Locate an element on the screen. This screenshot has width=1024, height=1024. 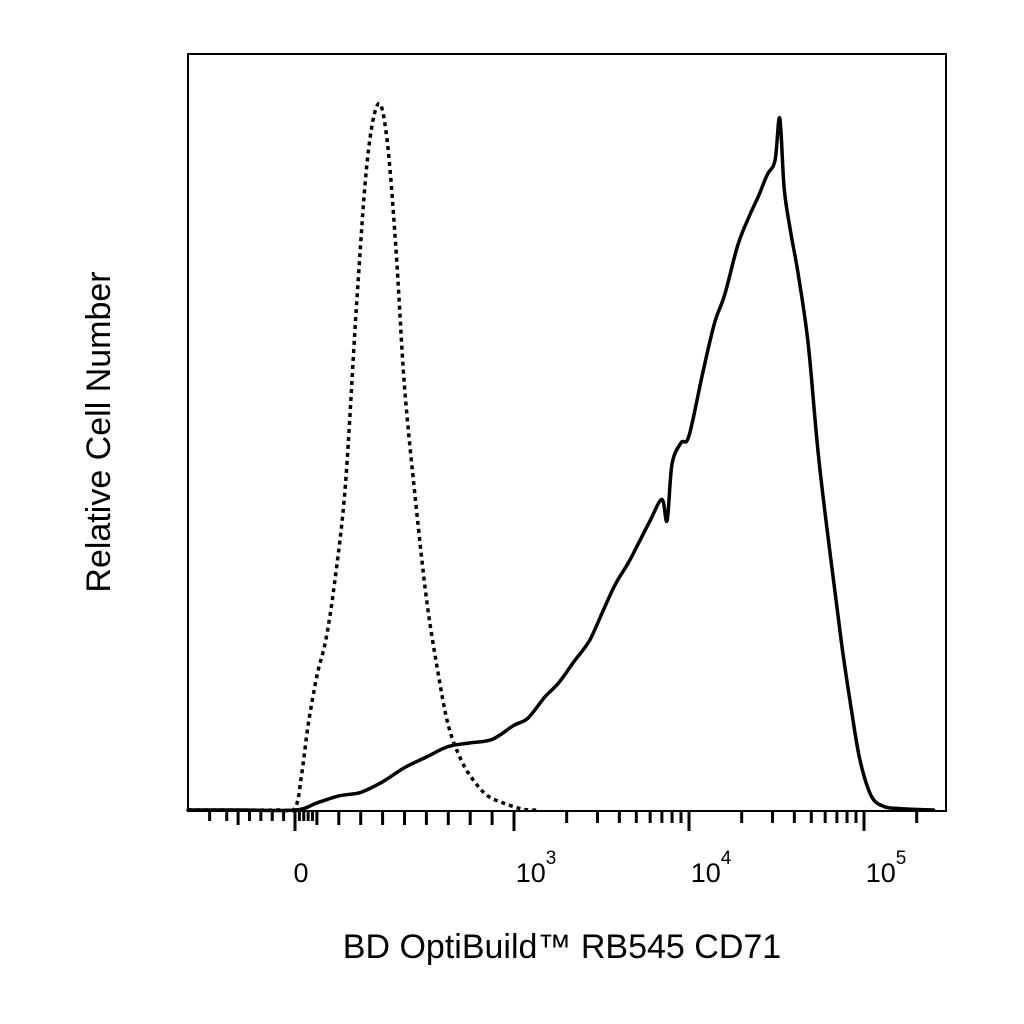
x-tick-label: 10³ is located at coordinates (536, 868).